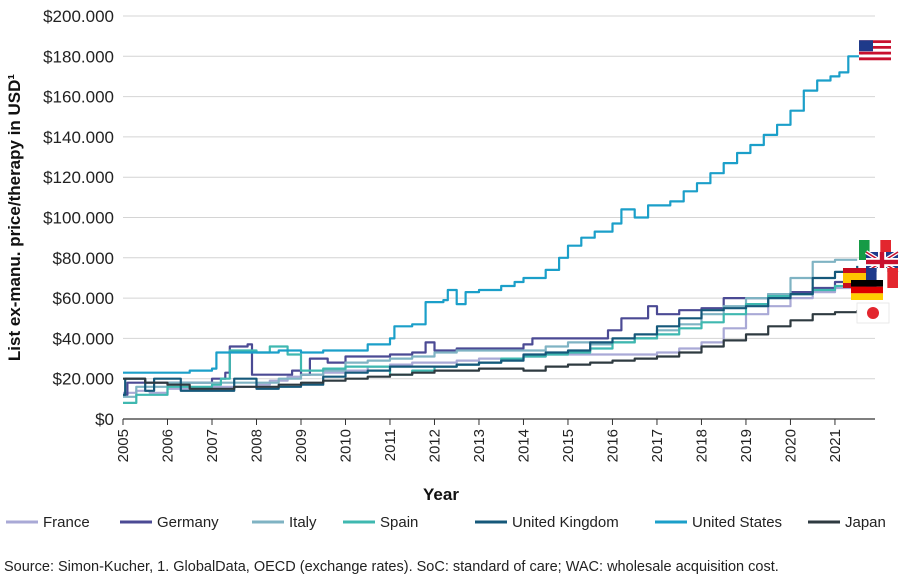 The height and width of the screenshot is (582, 900). I want to click on x-tick-label: 2011, so click(390, 445).